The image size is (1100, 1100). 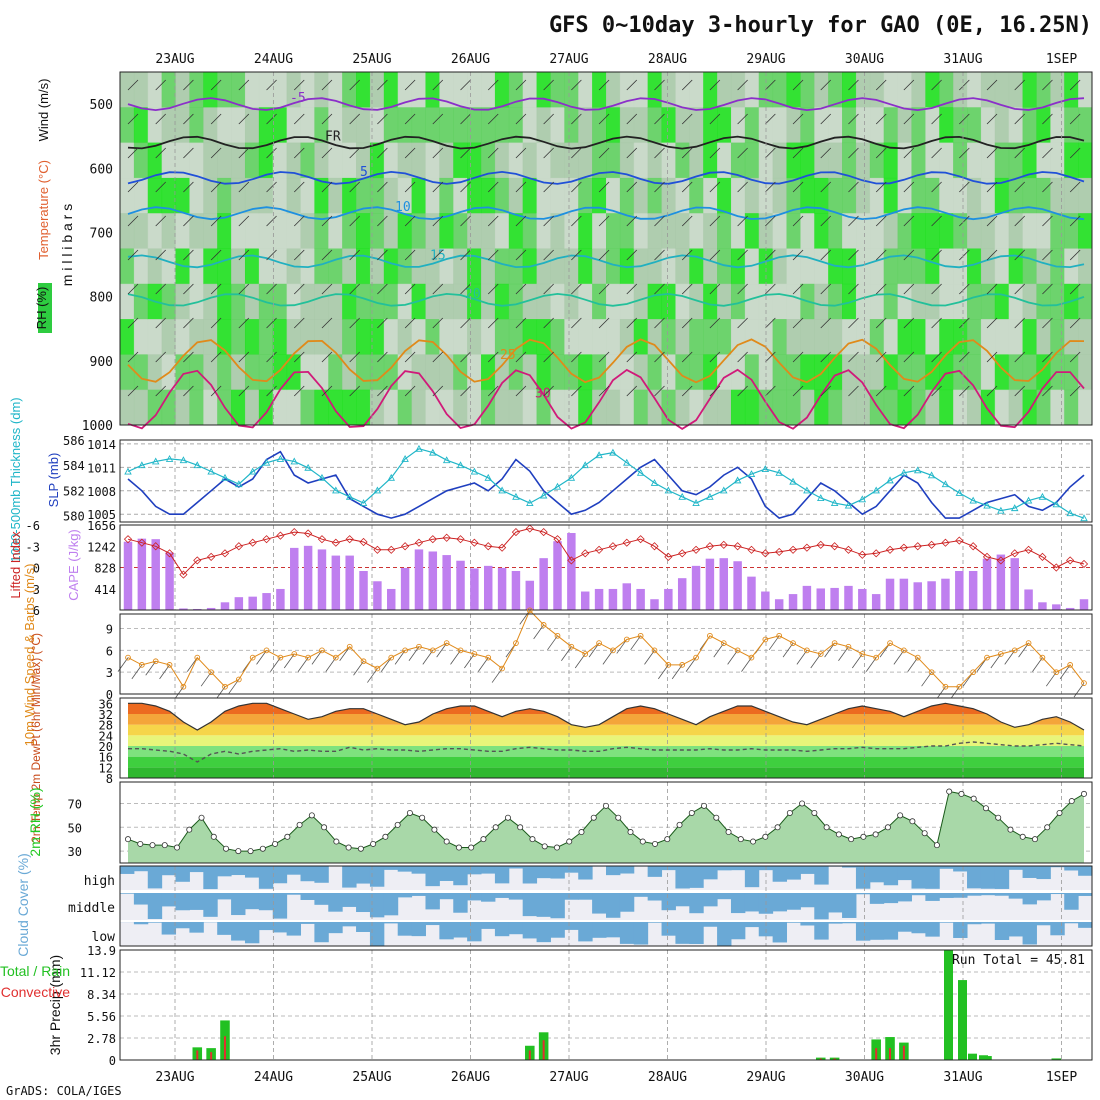 I want to click on precip-ytick: 13.9, so click(x=101, y=951).